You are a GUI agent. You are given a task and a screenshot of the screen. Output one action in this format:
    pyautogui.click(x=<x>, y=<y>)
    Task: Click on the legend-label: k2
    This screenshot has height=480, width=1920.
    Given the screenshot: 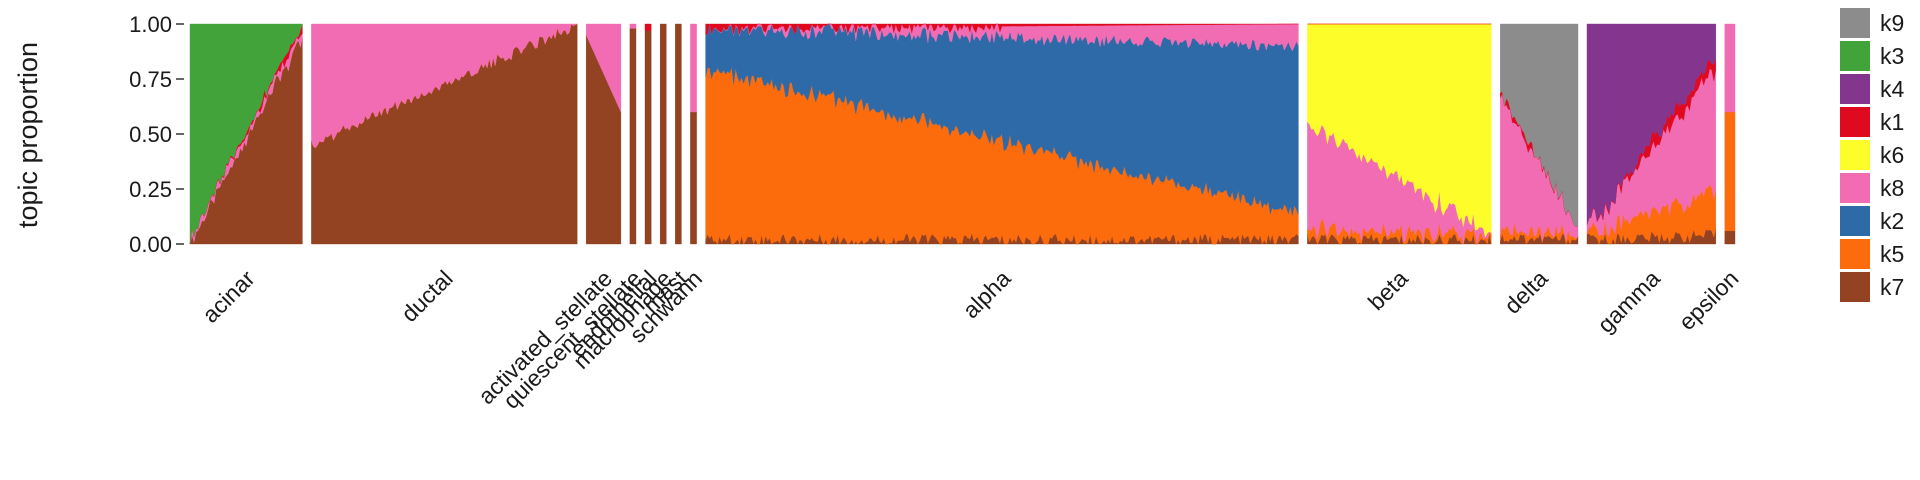 What is the action you would take?
    pyautogui.click(x=1892, y=221)
    